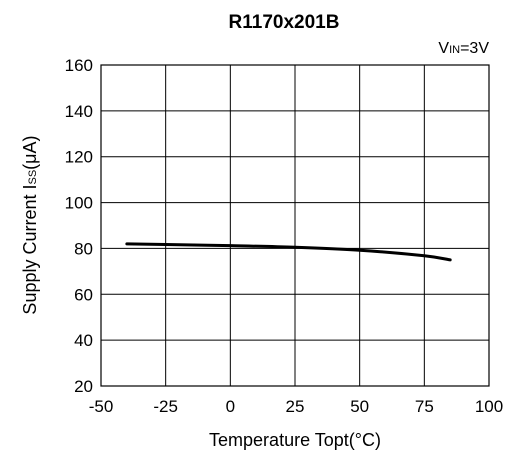 The width and height of the screenshot is (515, 457). Describe the element at coordinates (83, 248) in the screenshot. I see `y-tick-label: 80` at that location.